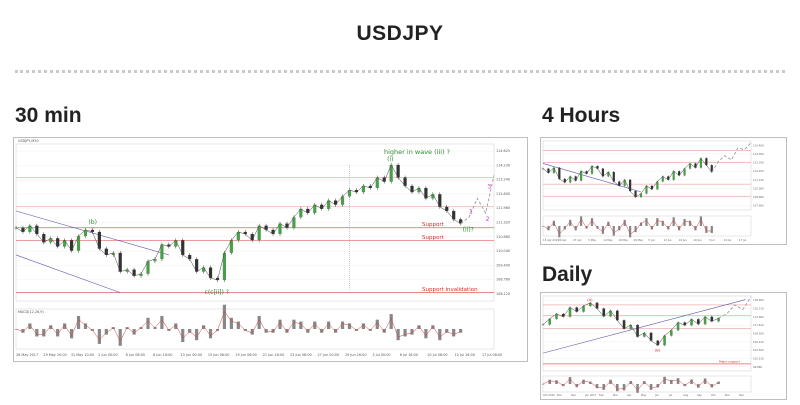 The width and height of the screenshot is (800, 405). I want to click on trend-channel-line, so click(68, 273).